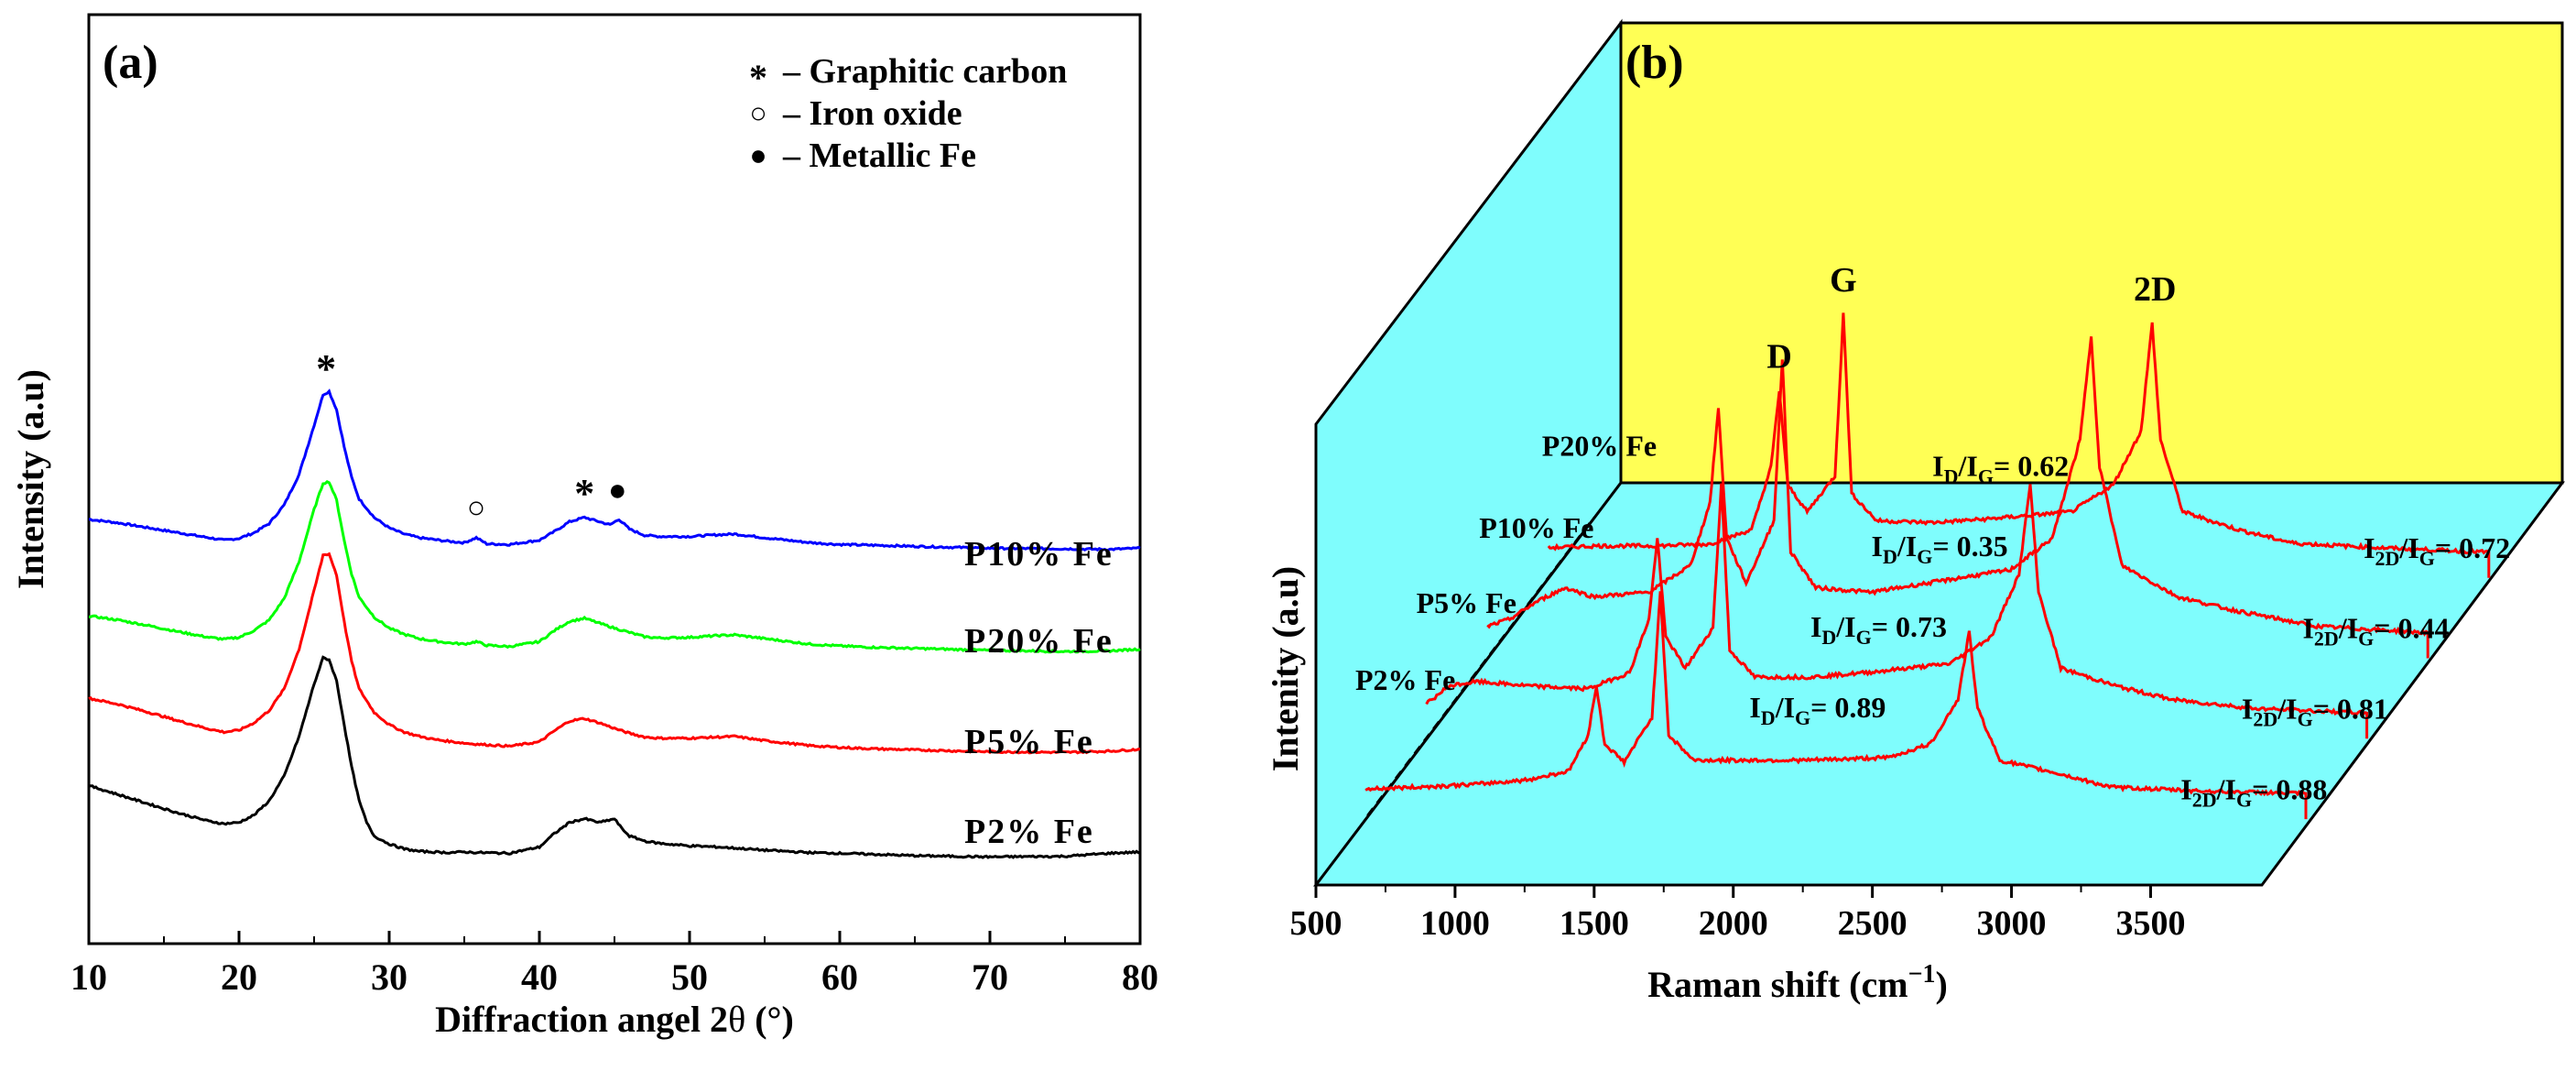  Describe the element at coordinates (1480, 666) in the screenshot. I see `panel-b-depth-guide` at that location.